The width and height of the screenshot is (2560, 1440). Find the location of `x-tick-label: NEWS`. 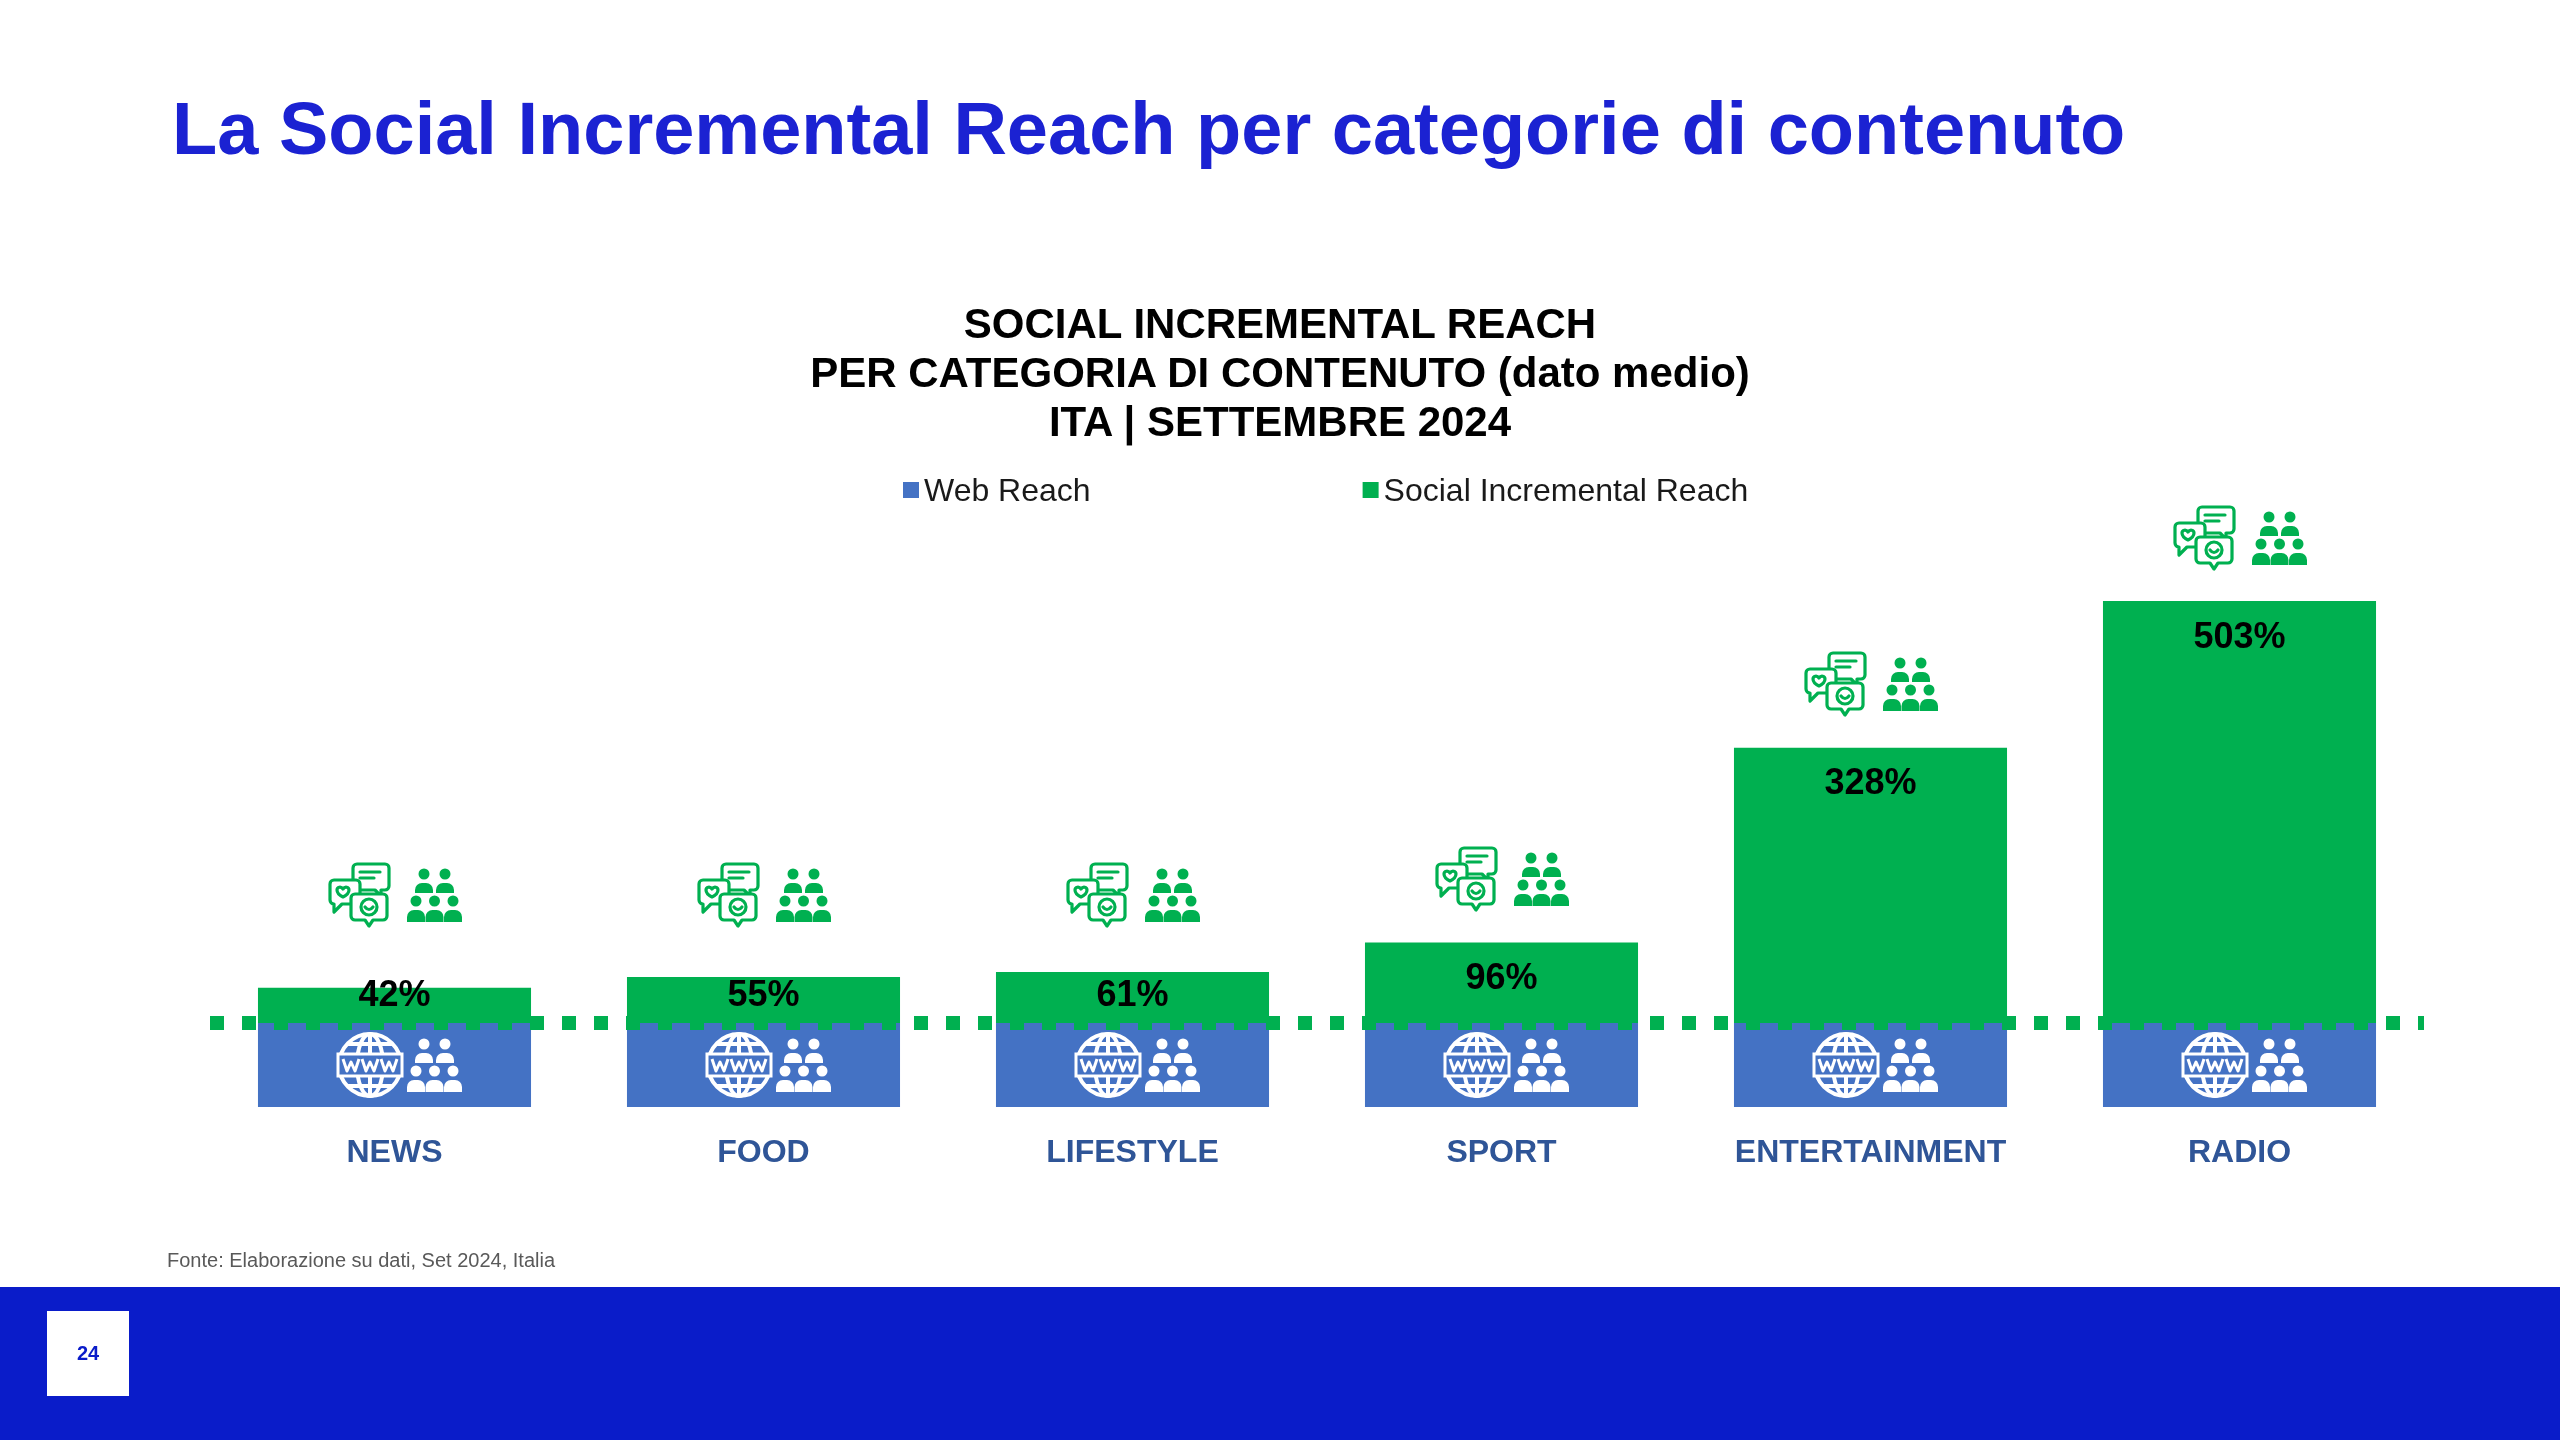

x-tick-label: NEWS is located at coordinates (394, 1151).